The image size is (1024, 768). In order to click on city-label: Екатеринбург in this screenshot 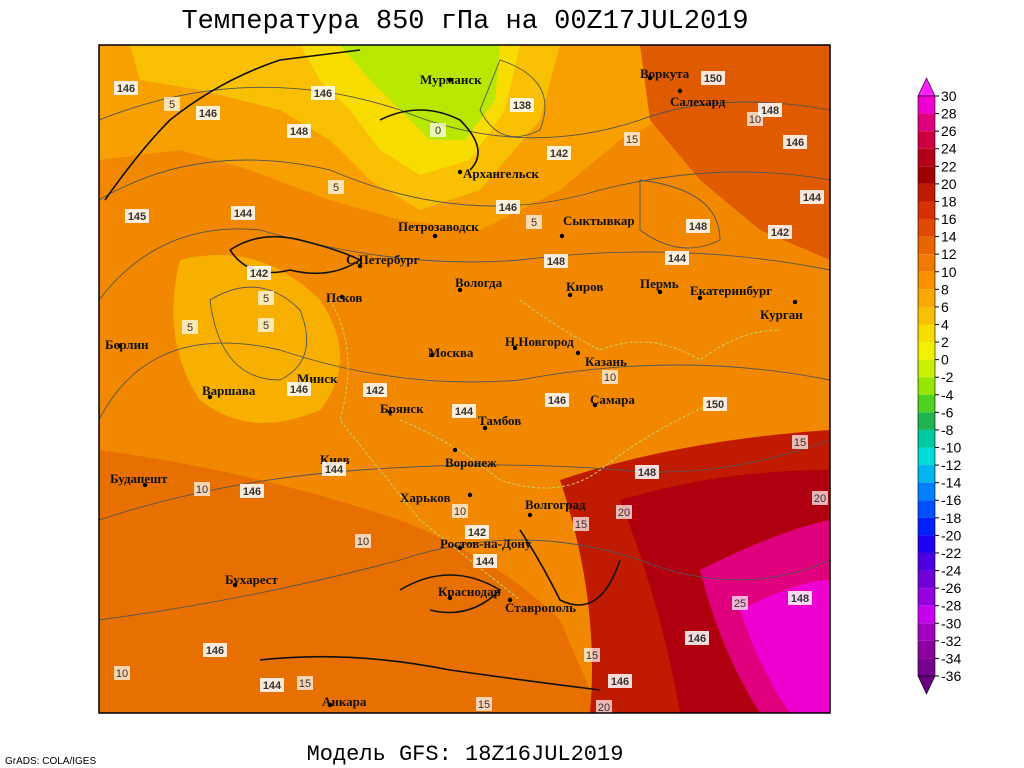, I will do `click(731, 290)`.